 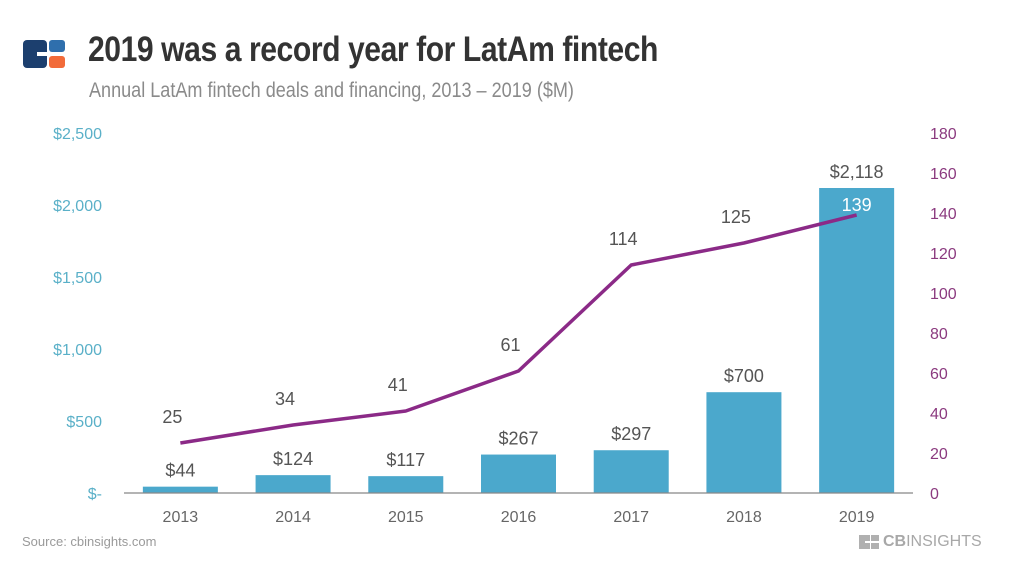 I want to click on x-axis-tick-label: 2019, so click(x=857, y=517).